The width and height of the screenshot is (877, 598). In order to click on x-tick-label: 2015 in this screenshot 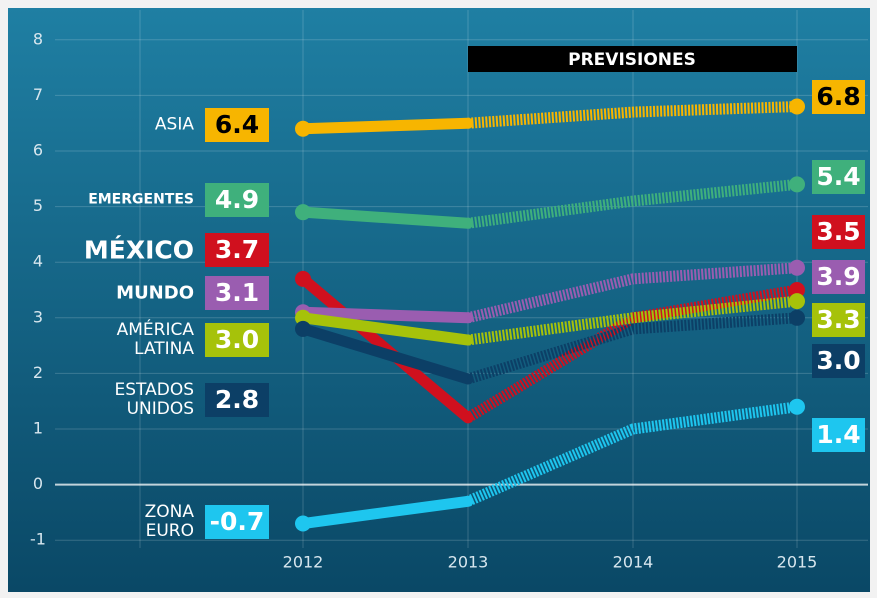, I will do `click(797, 562)`.